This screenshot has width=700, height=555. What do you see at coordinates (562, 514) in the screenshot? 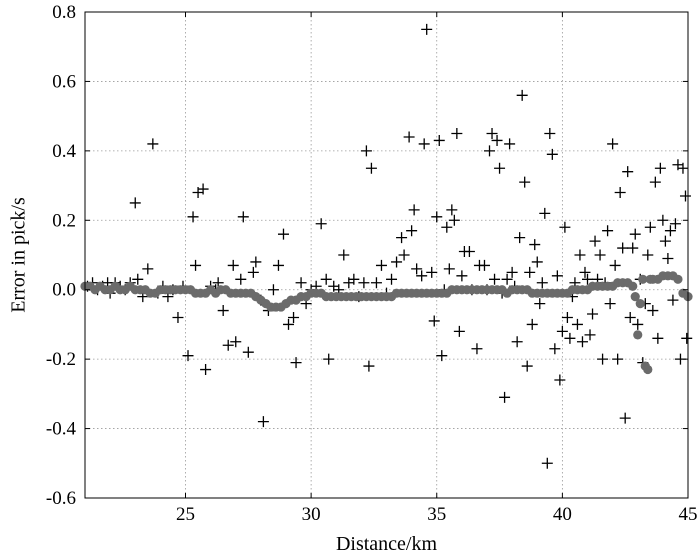
I see `x-tick-label: 40` at bounding box center [562, 514].